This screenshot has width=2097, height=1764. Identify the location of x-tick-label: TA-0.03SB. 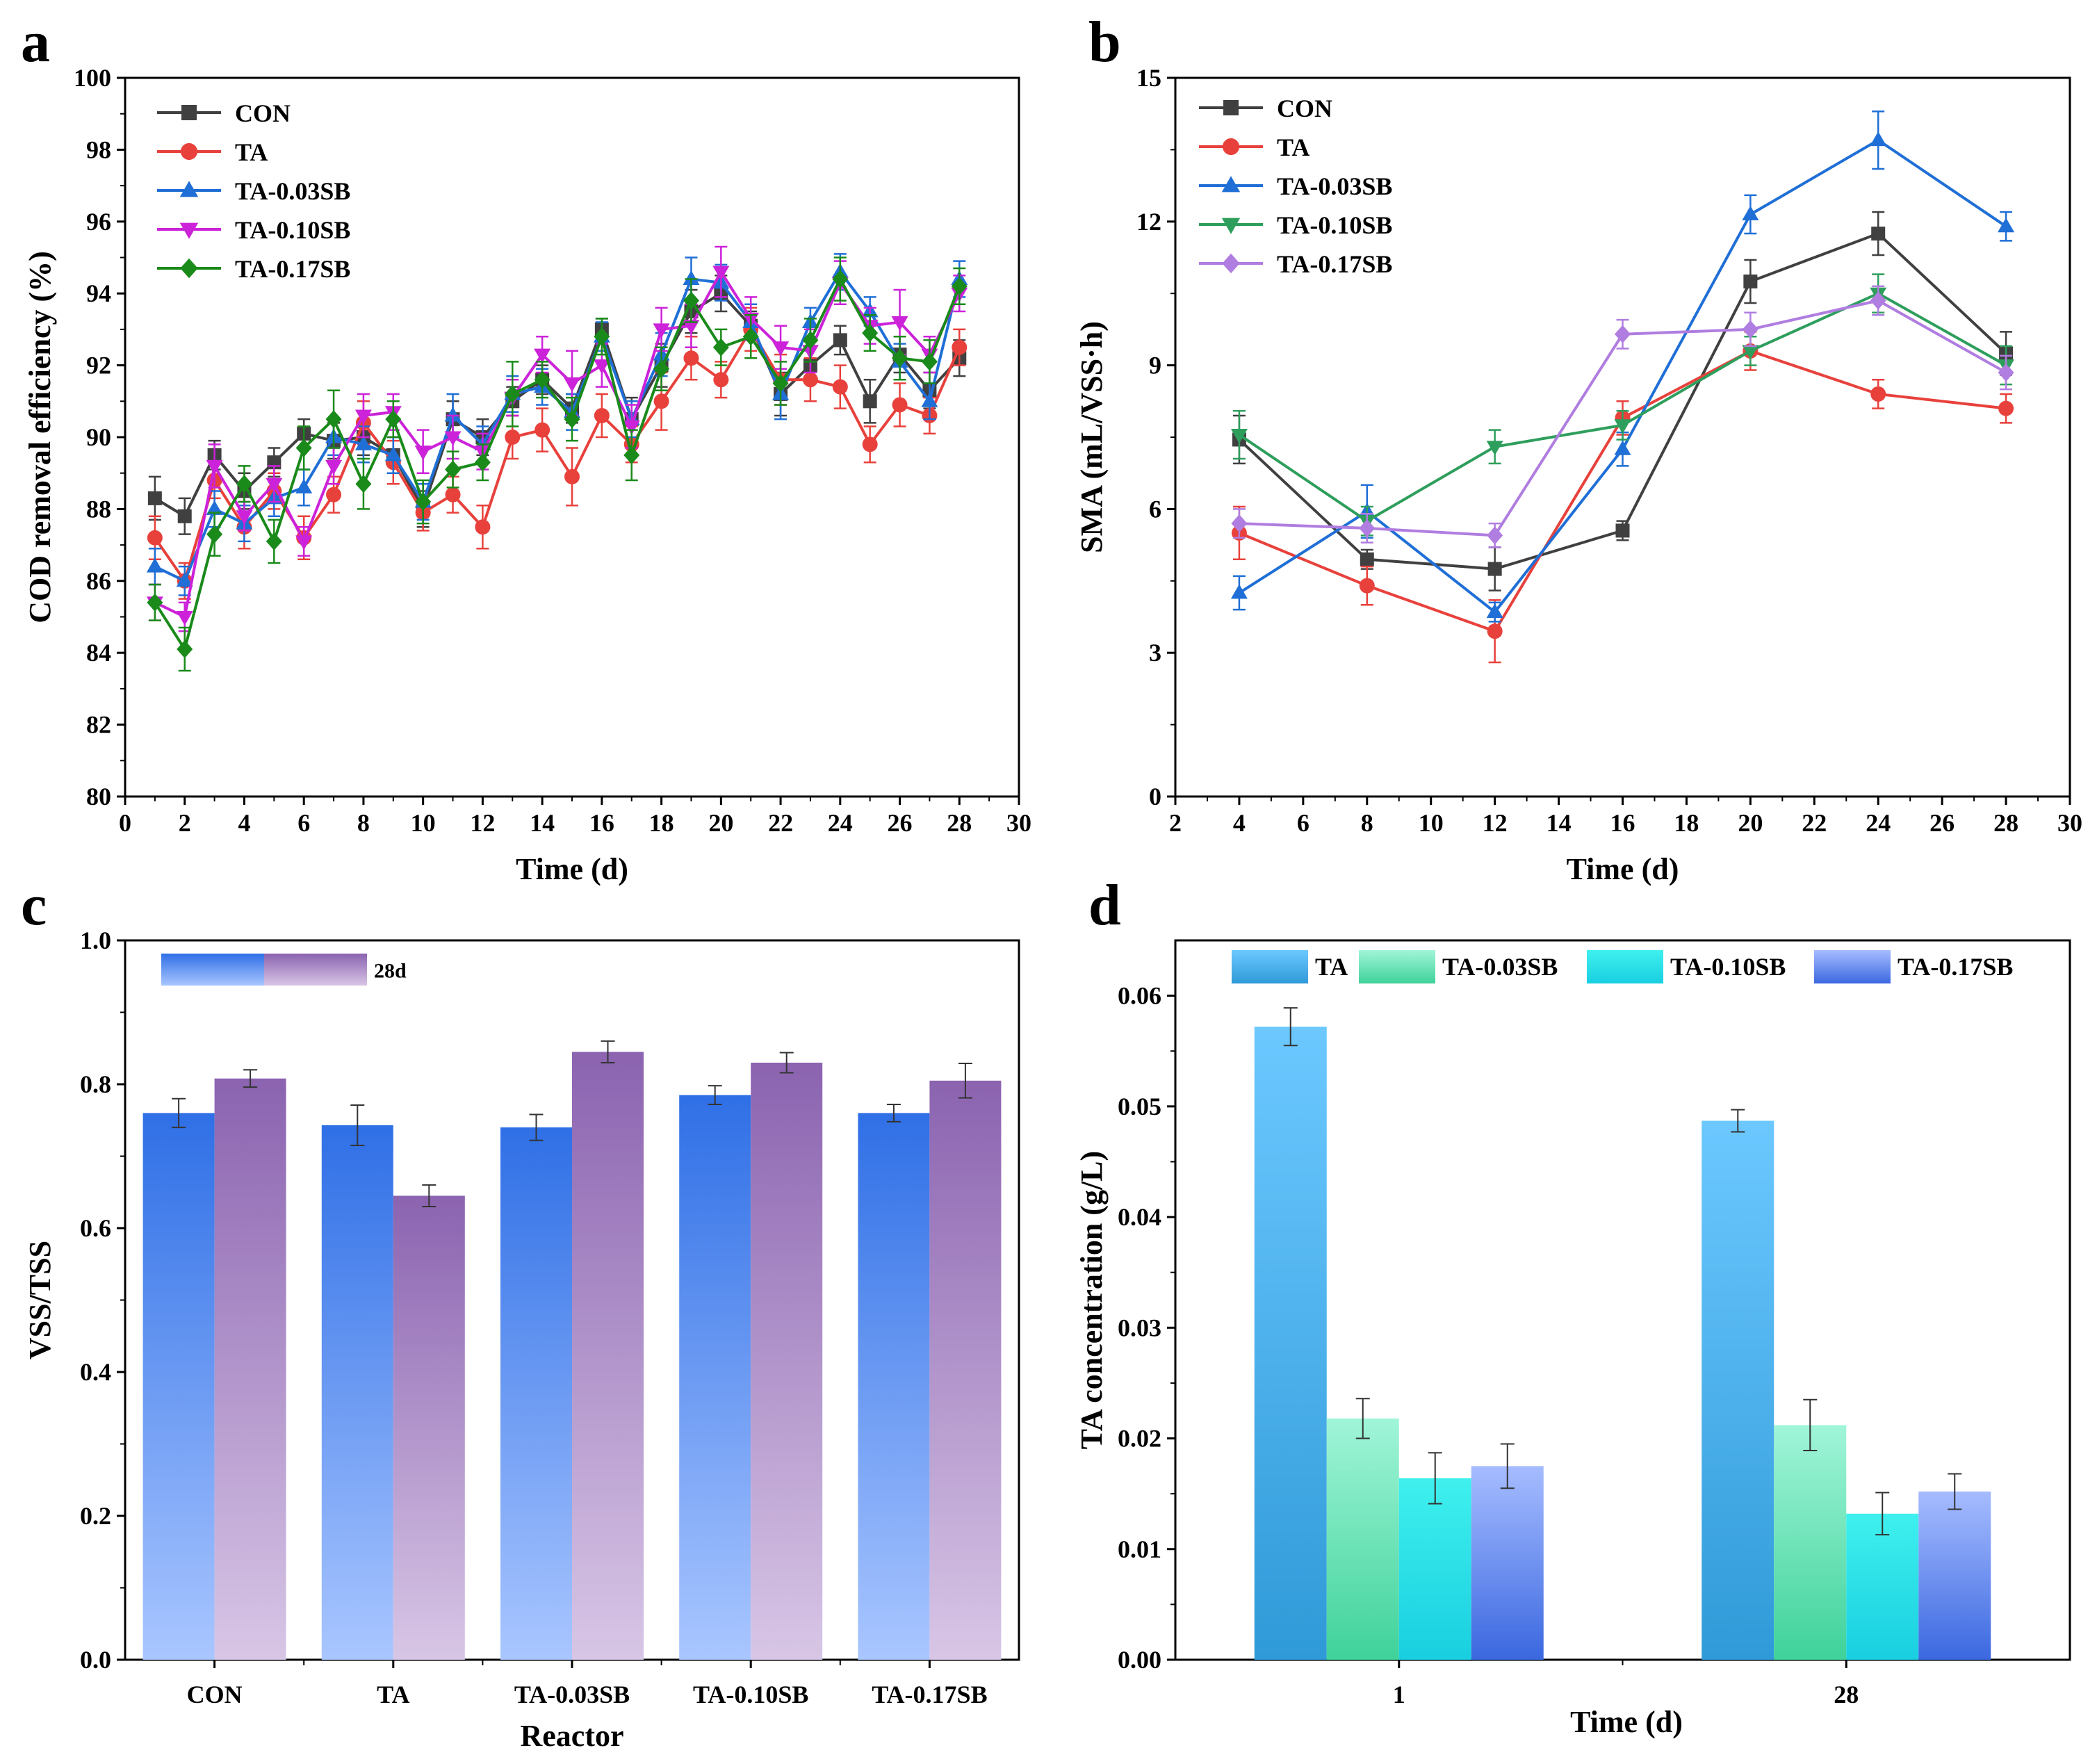
(572, 1694).